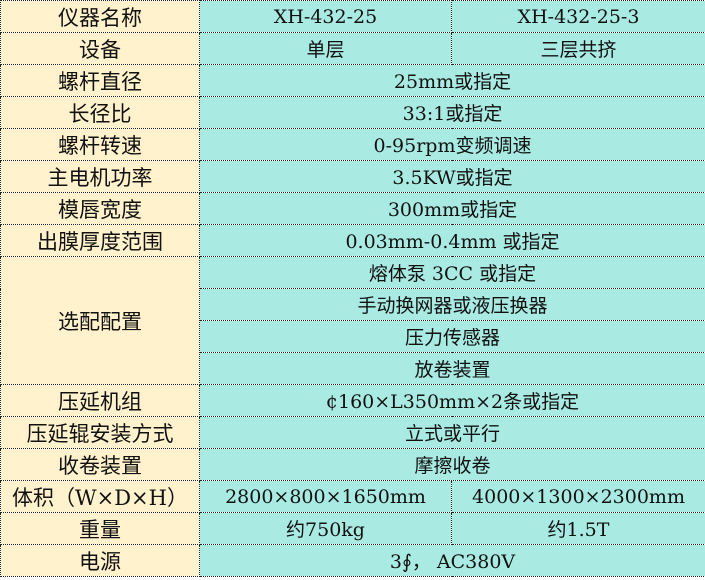 This screenshot has width=705, height=580. I want to click on table-row: 主电机功率 3.5KW或指定, so click(352, 176).